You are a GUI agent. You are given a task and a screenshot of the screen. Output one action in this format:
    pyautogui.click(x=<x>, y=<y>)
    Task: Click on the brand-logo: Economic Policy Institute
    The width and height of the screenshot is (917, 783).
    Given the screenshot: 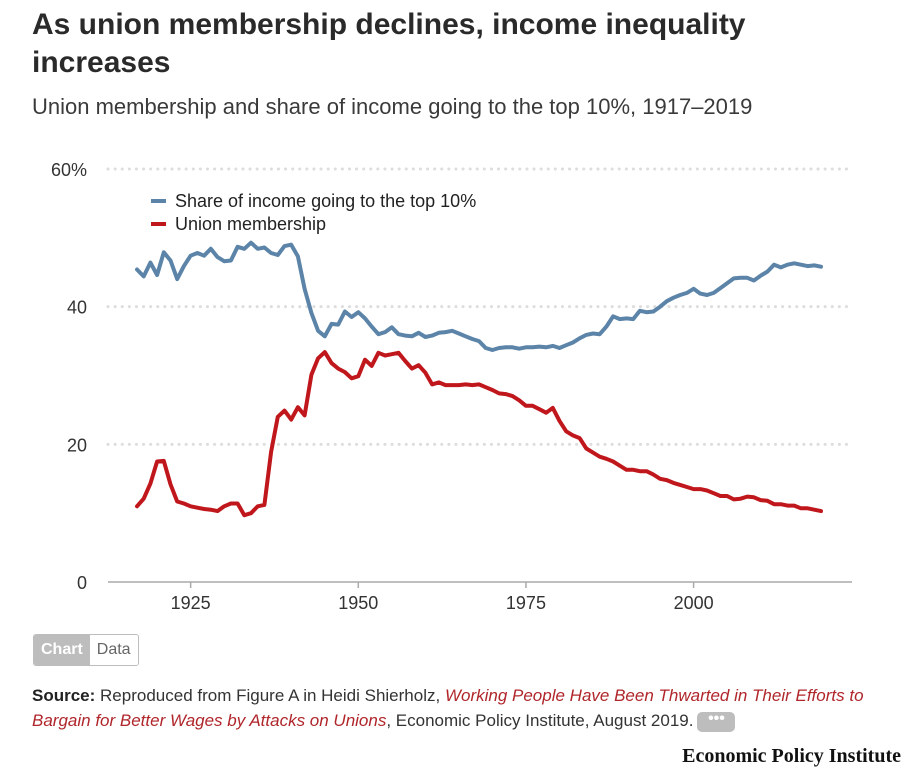 What is the action you would take?
    pyautogui.click(x=791, y=756)
    